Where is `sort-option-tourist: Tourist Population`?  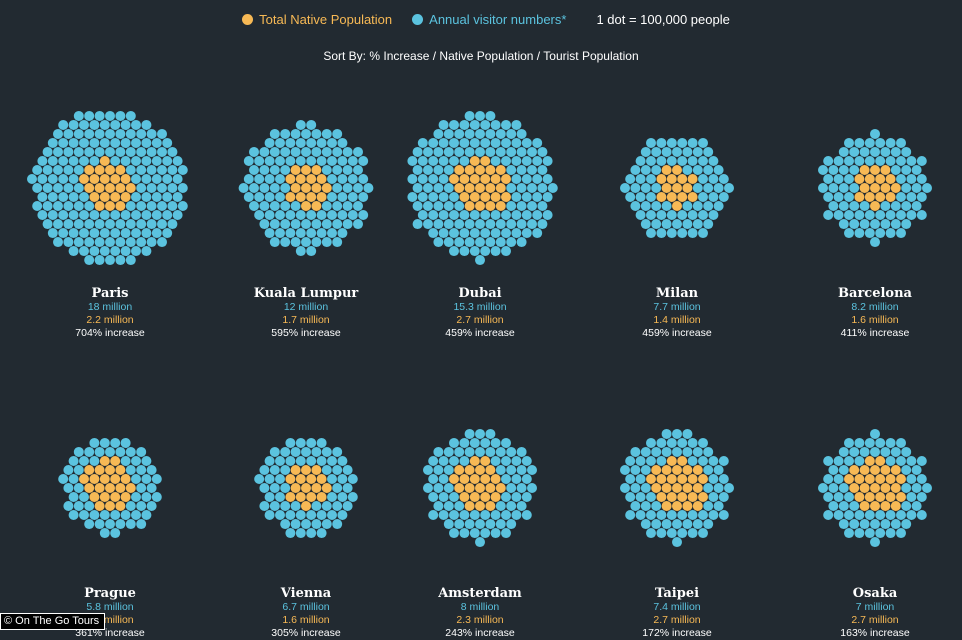
sort-option-tourist: Tourist Population is located at coordinates (591, 56).